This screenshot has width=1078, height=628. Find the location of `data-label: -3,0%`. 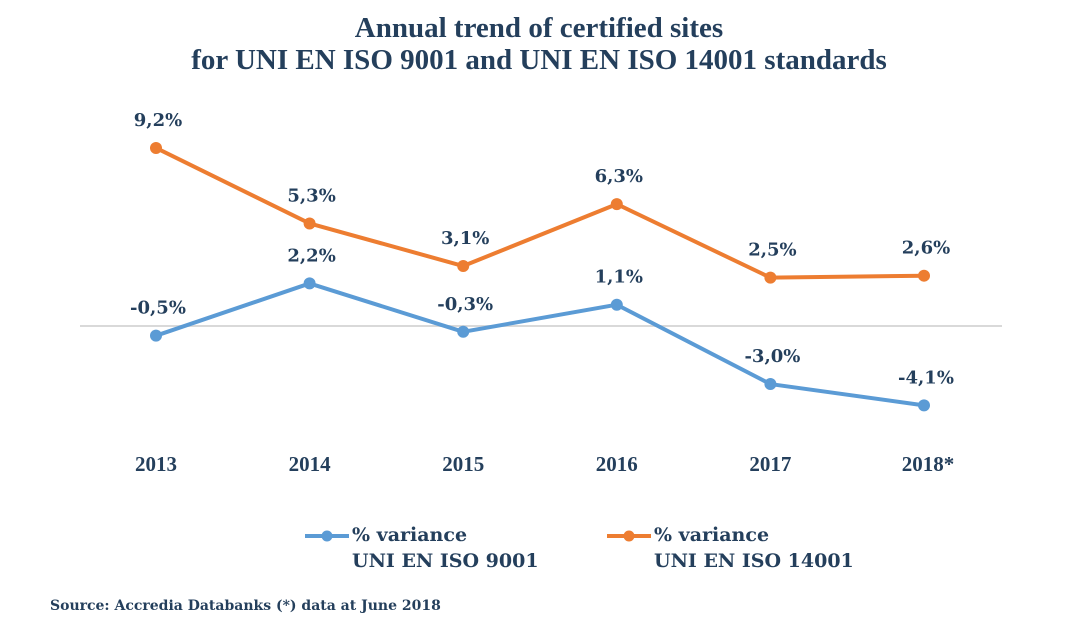

data-label: -3,0% is located at coordinates (772, 356).